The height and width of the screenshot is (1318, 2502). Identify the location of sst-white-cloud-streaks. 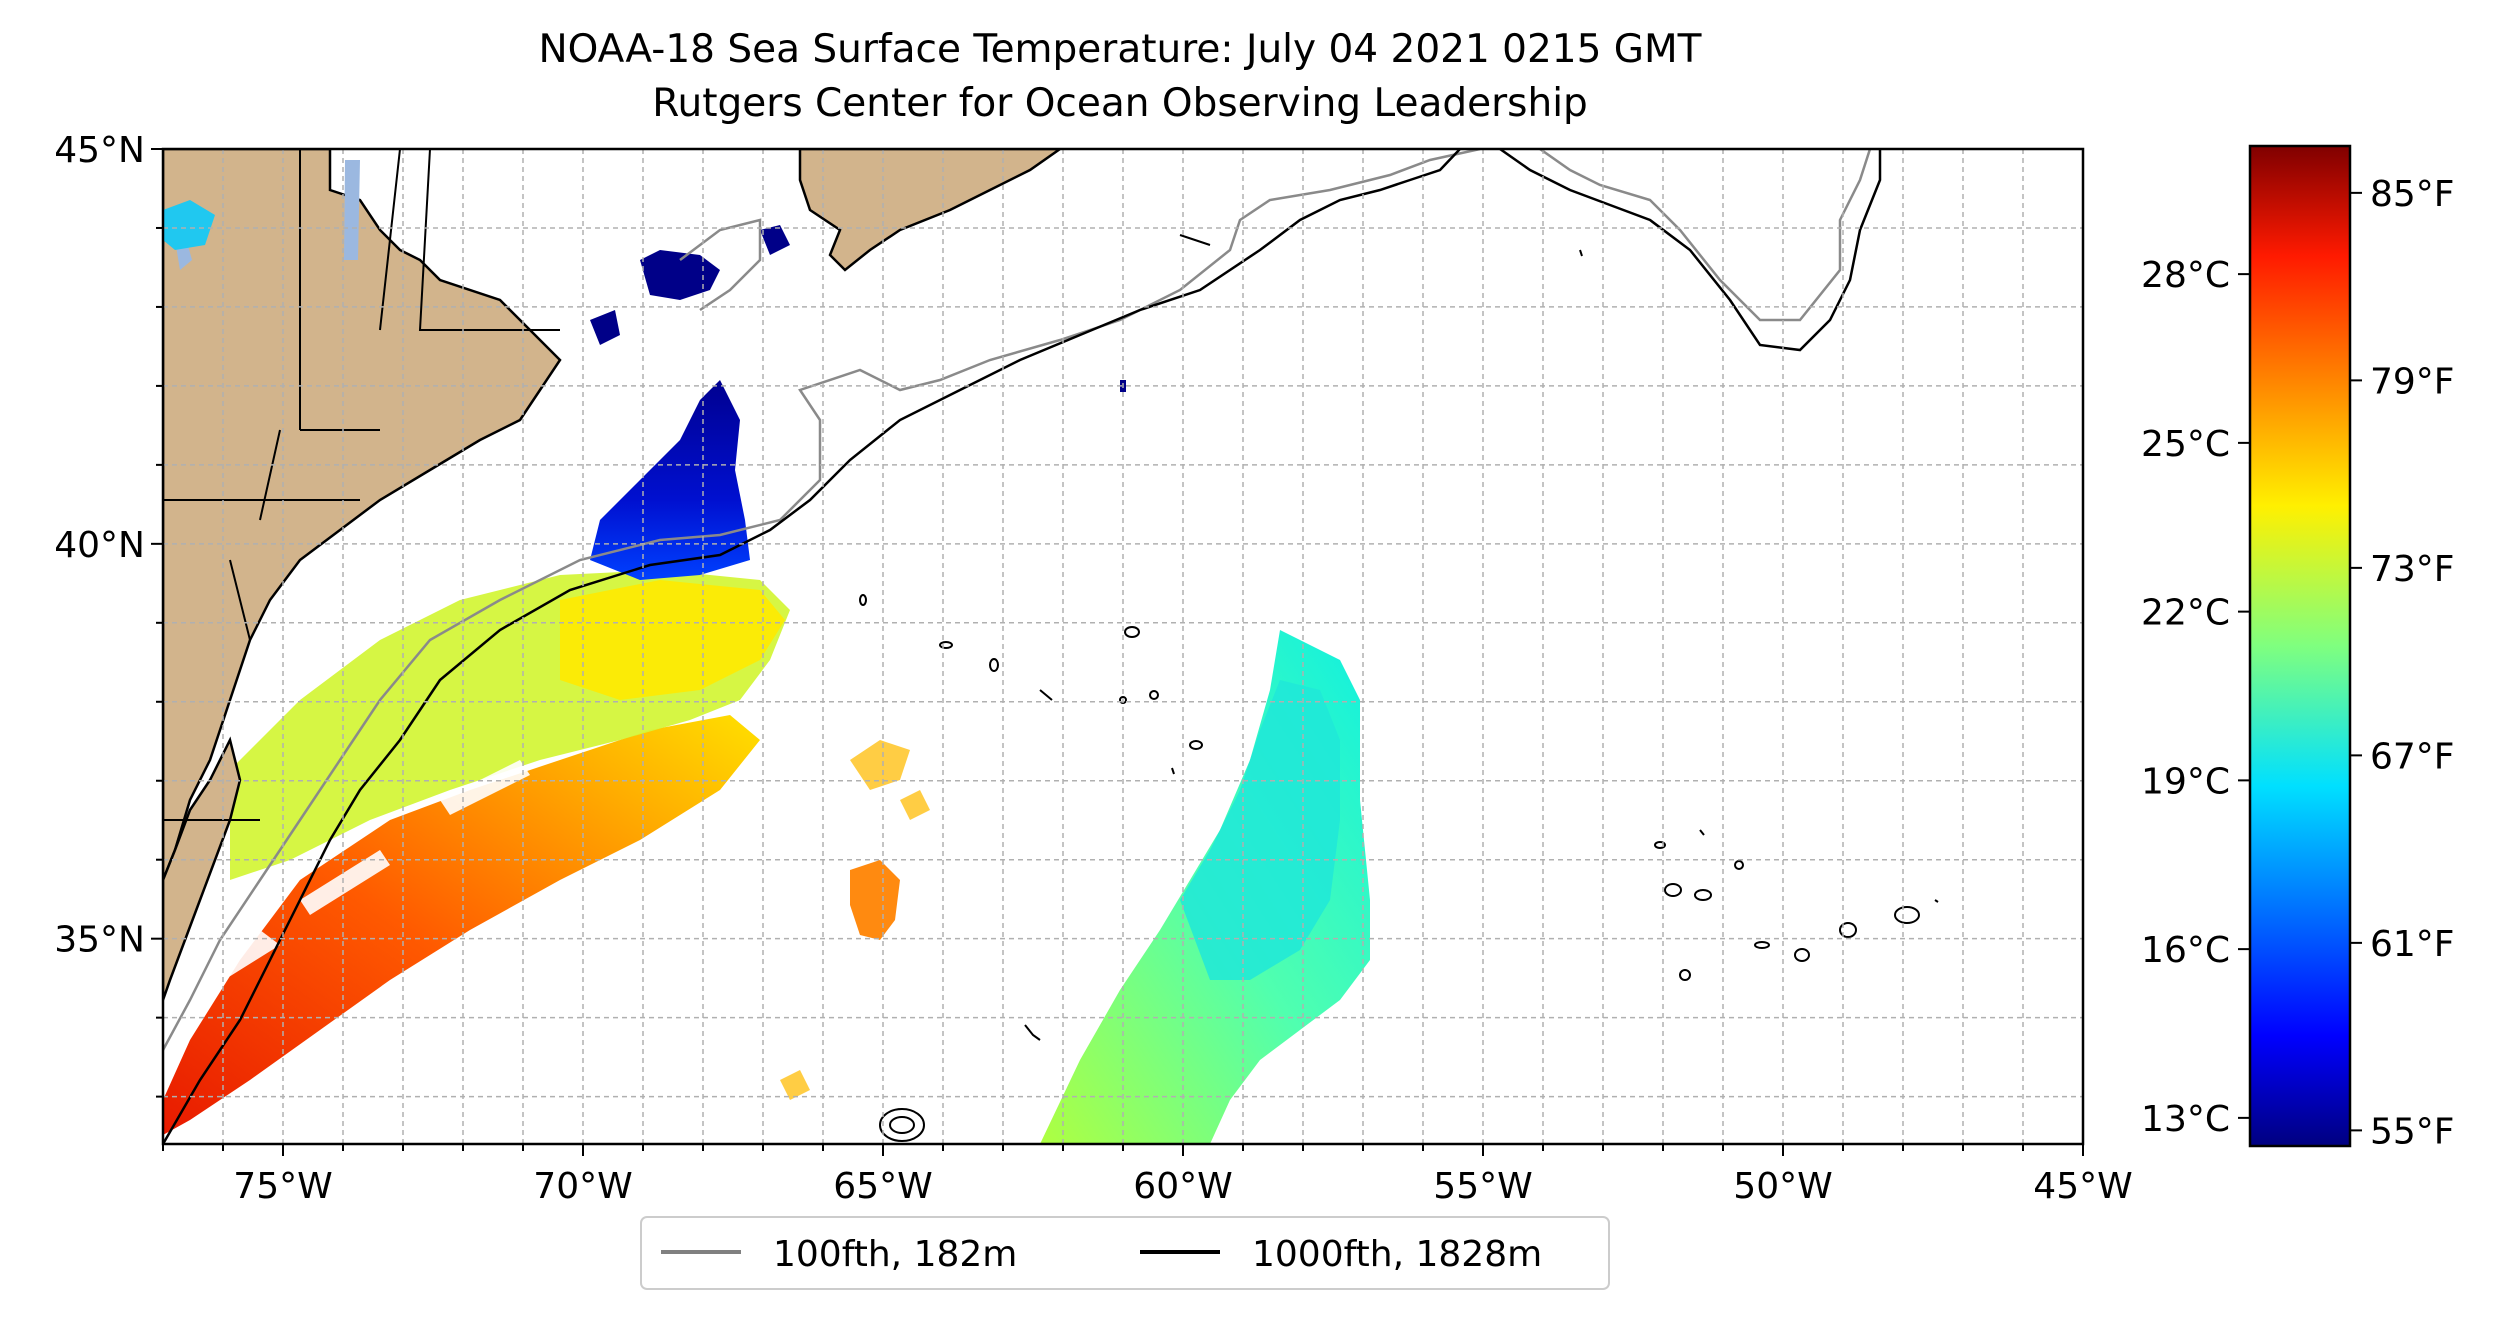
(355, 877).